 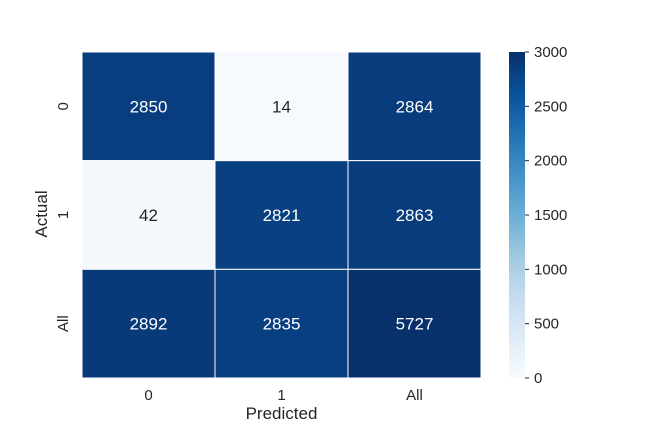 I want to click on cell-value-label: 2864, so click(x=415, y=106).